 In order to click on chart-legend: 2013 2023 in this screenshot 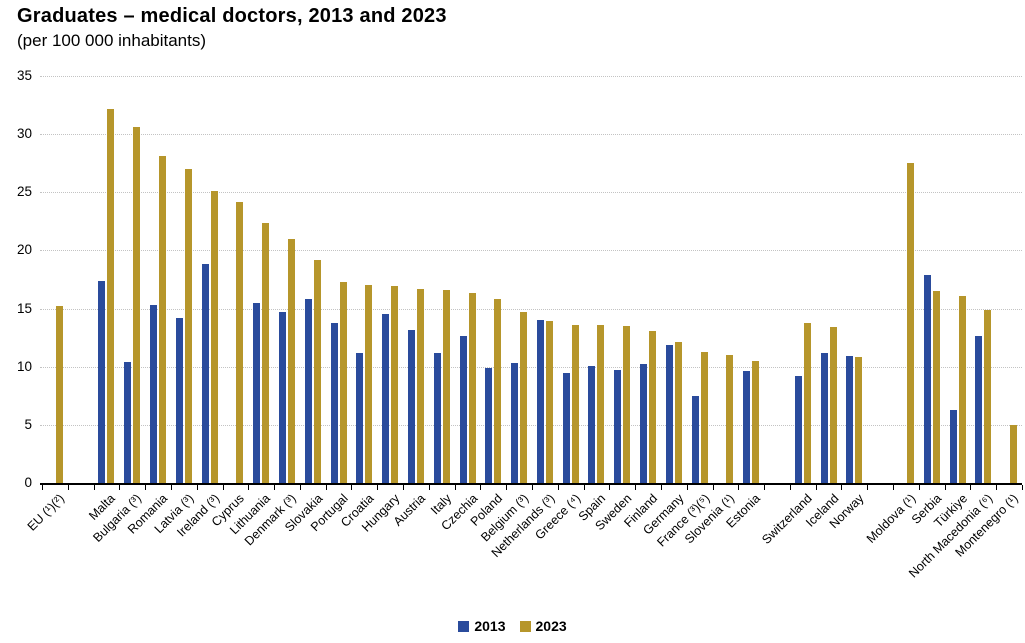, I will do `click(512, 626)`.